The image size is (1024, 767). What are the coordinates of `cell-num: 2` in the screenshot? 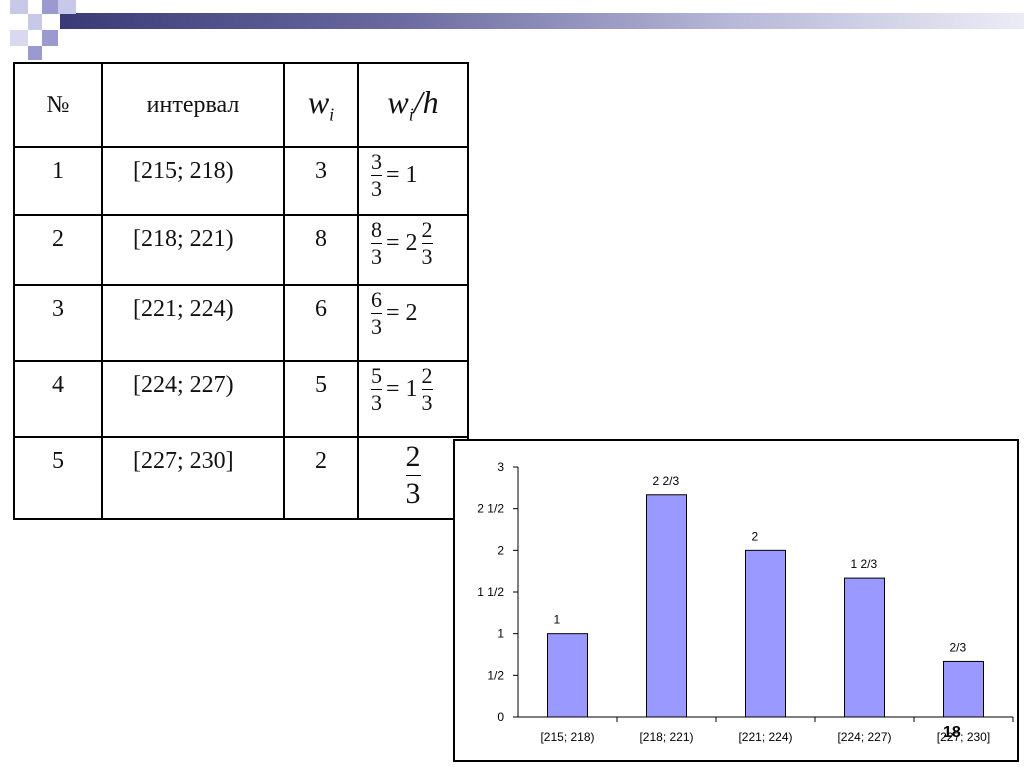 It's located at (58, 250).